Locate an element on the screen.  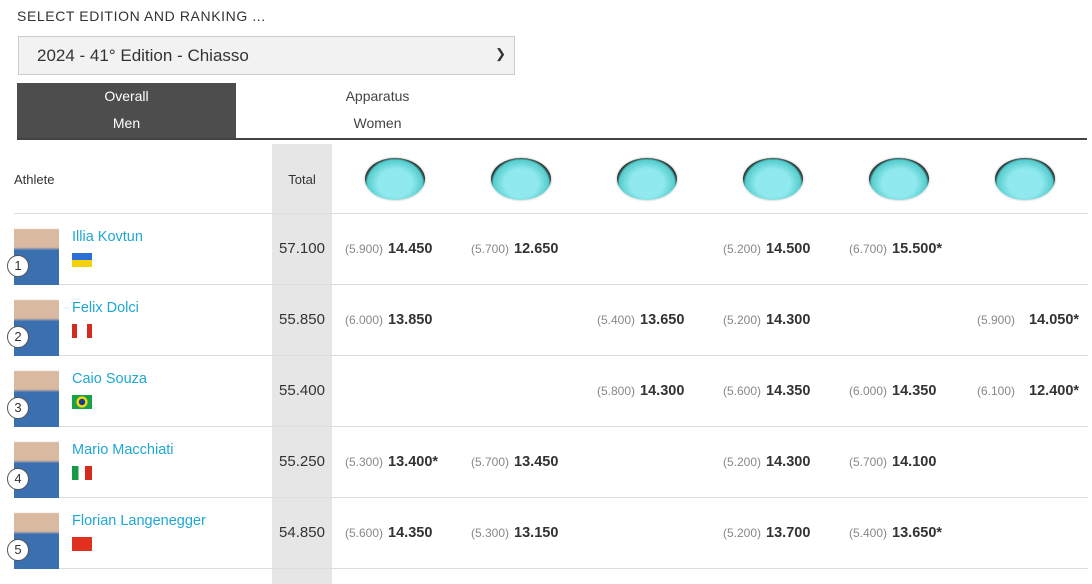
total-score: 55.400 is located at coordinates (302, 390).